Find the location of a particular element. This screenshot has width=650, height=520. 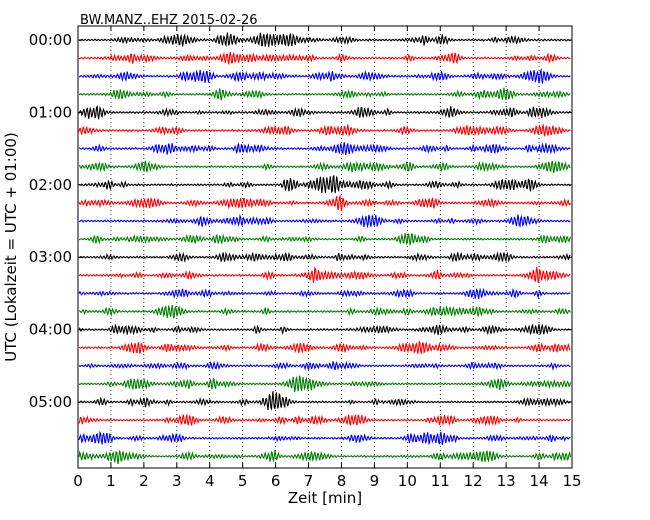

x-tick-label: 8 is located at coordinates (342, 481).